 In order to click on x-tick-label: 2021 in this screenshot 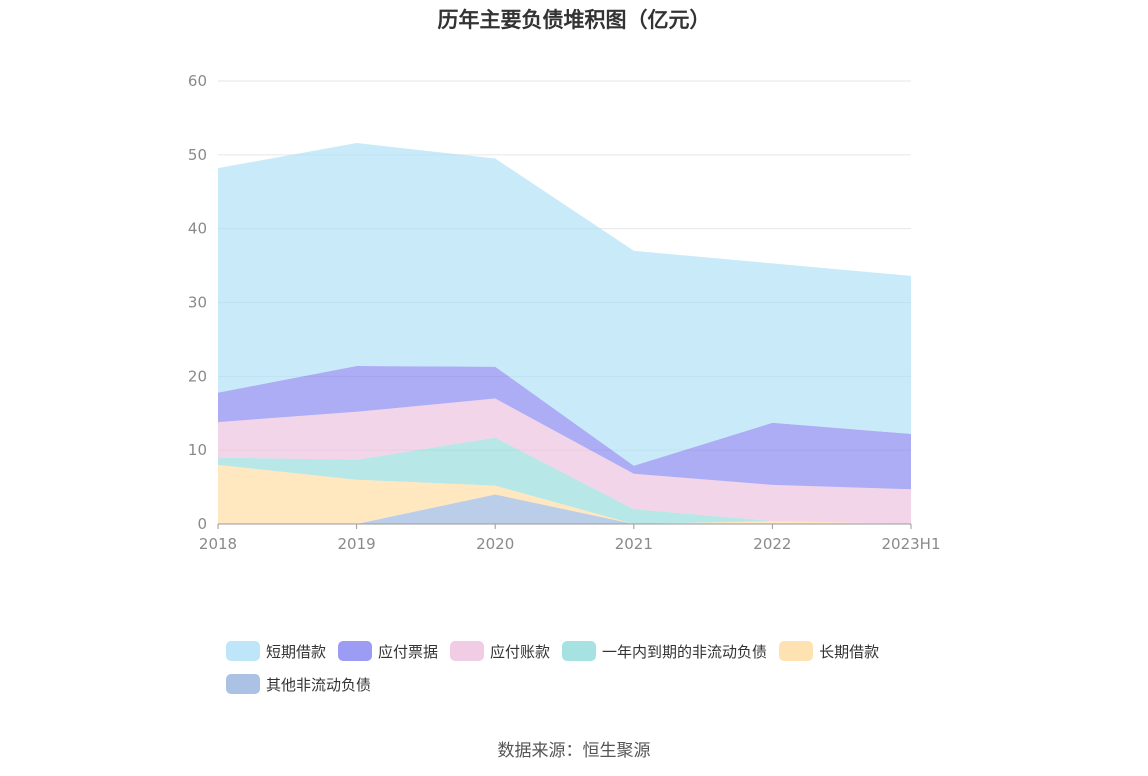, I will do `click(634, 544)`.